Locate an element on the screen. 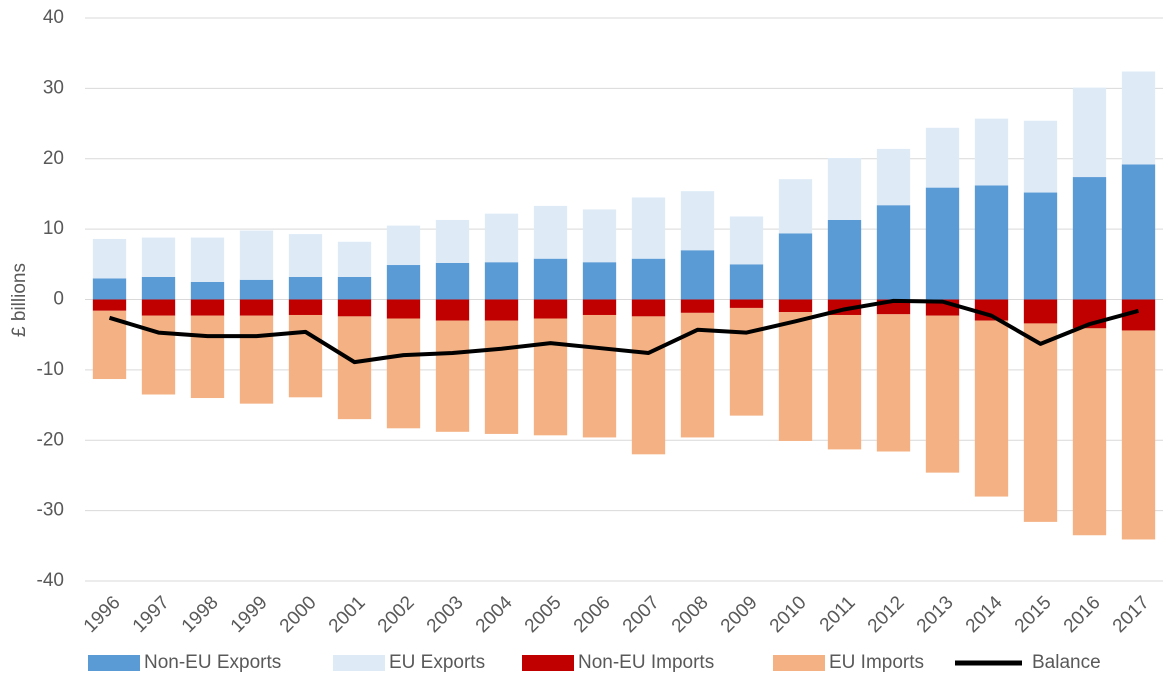 The height and width of the screenshot is (677, 1166). y-tick-label: 0 is located at coordinates (58, 299).